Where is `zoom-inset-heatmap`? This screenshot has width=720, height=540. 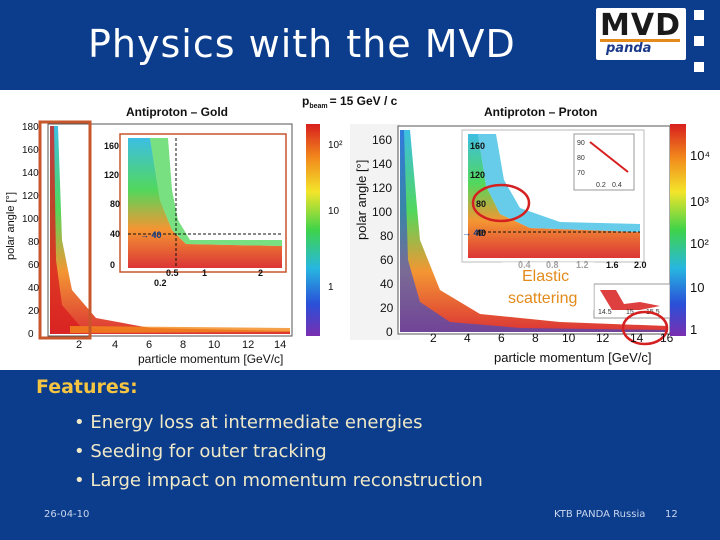 zoom-inset-heatmap is located at coordinates (630, 300).